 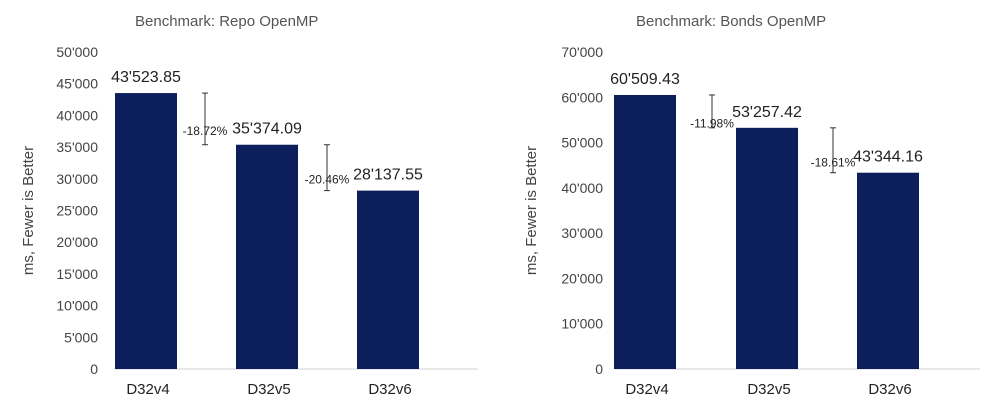 What do you see at coordinates (267, 129) in the screenshot?
I see `data-label: 35'374.09` at bounding box center [267, 129].